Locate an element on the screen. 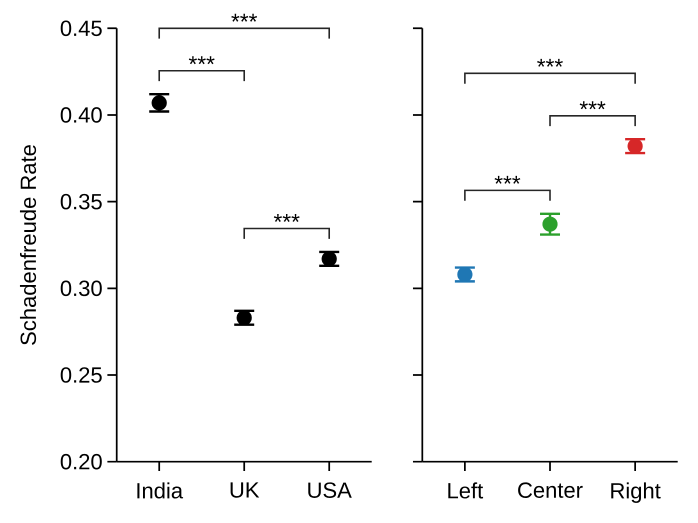 Image resolution: width=698 pixels, height=523 pixels. x-tick-label: Center is located at coordinates (550, 490).